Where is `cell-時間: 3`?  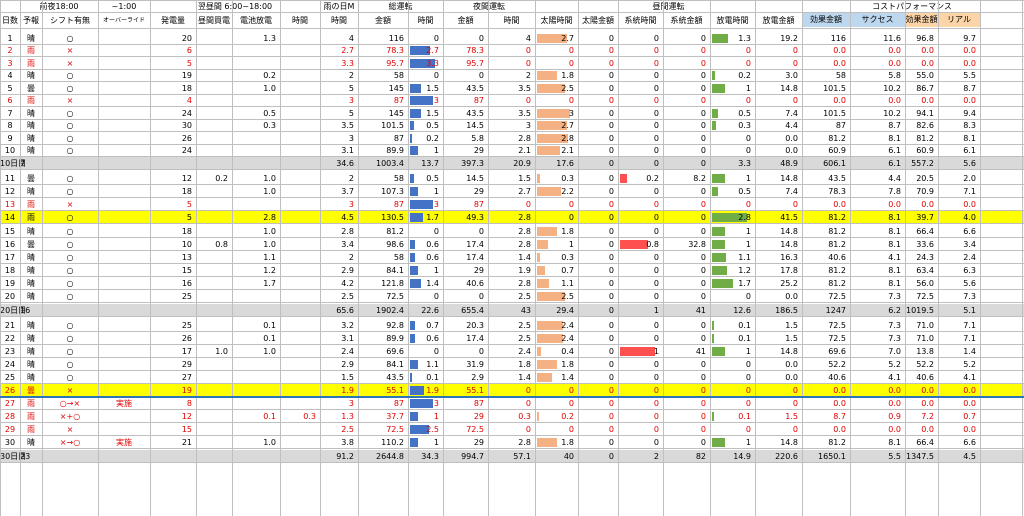
cell-時間: 3 is located at coordinates (436, 403).